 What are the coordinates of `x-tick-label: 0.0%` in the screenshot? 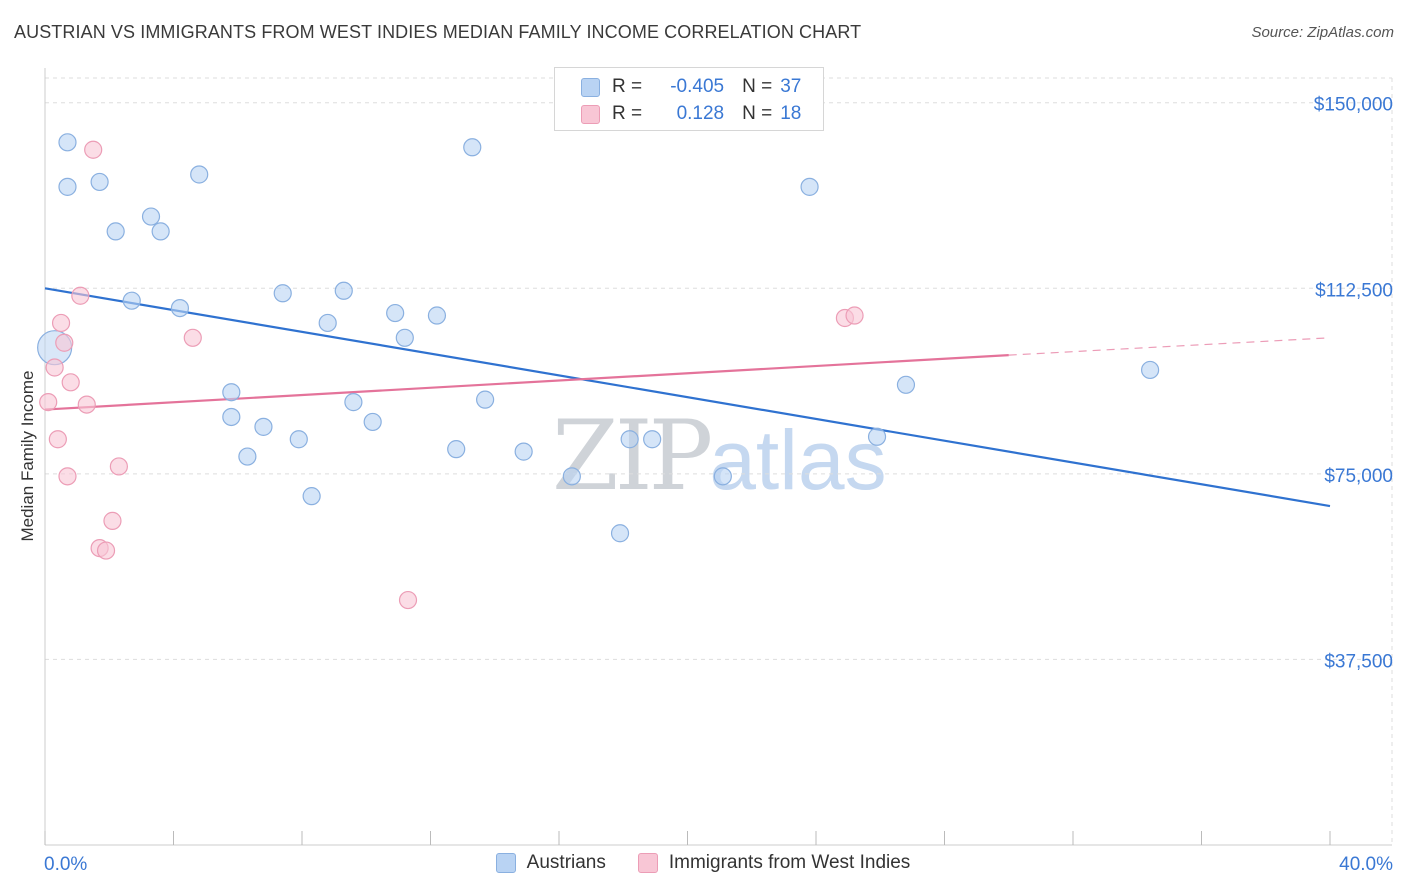 It's located at (65, 864).